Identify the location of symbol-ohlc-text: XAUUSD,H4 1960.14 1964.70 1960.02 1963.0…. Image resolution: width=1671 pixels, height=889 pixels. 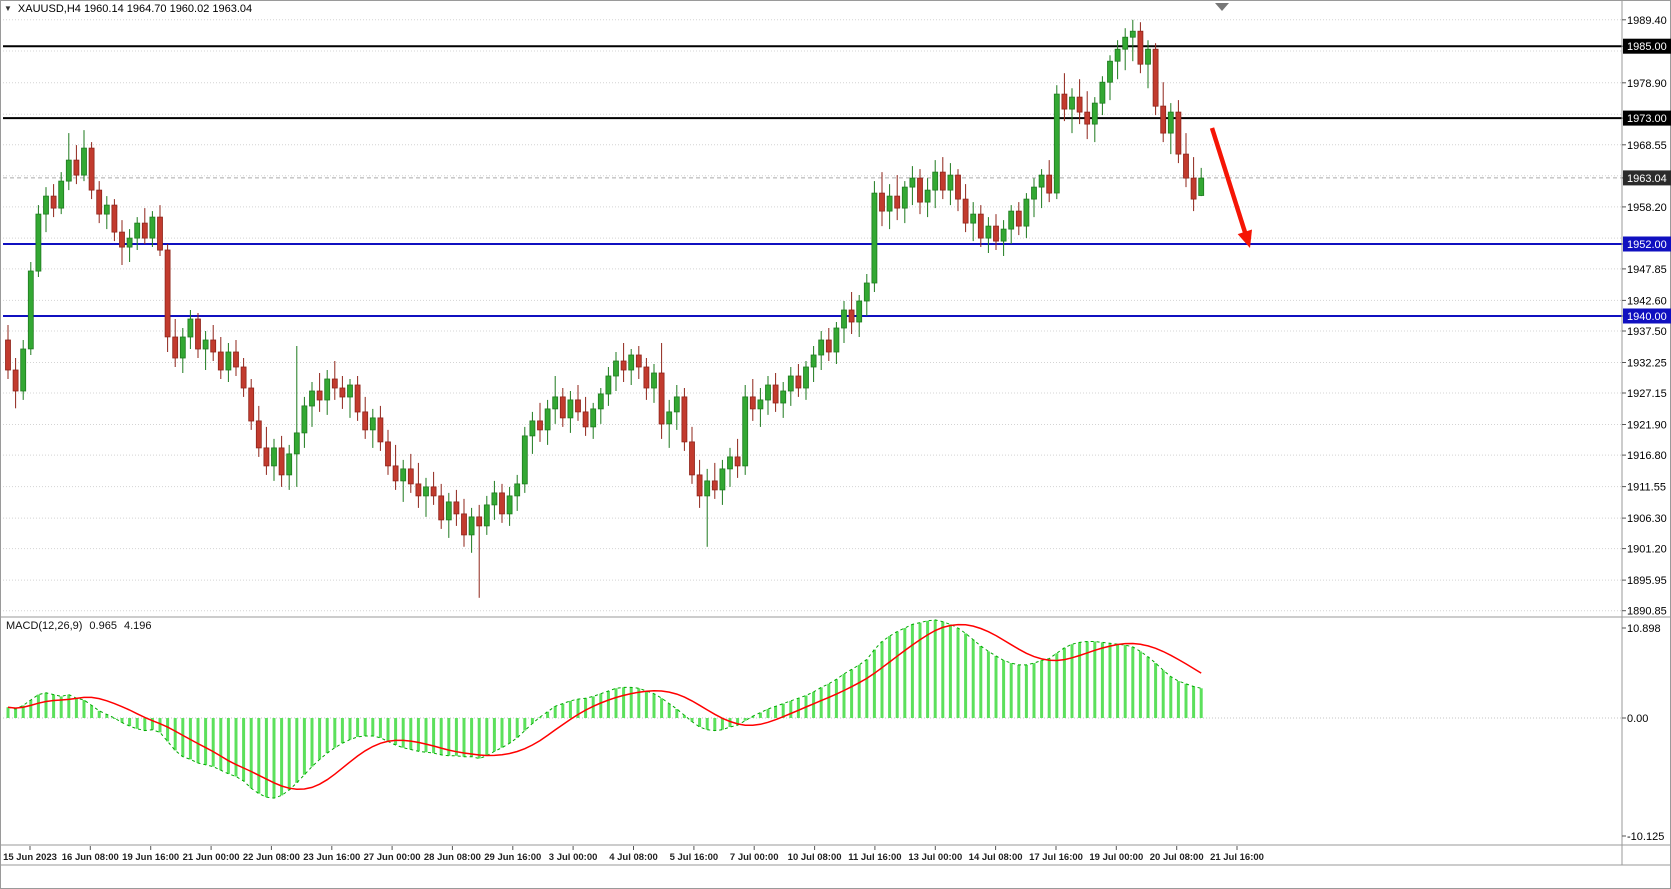
(135, 9).